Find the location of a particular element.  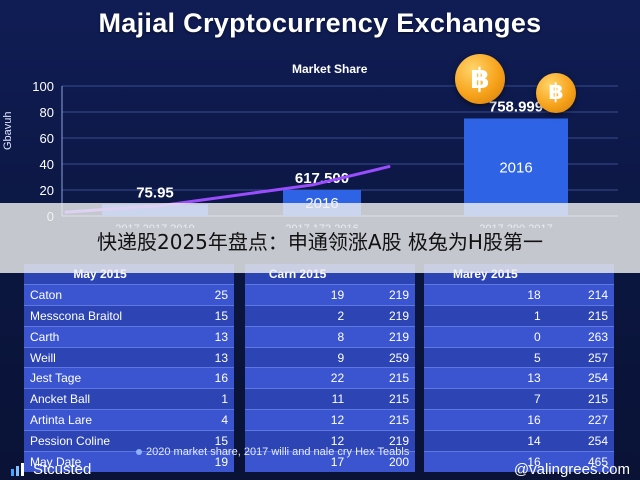

table-row: 16 227 is located at coordinates (519, 420).